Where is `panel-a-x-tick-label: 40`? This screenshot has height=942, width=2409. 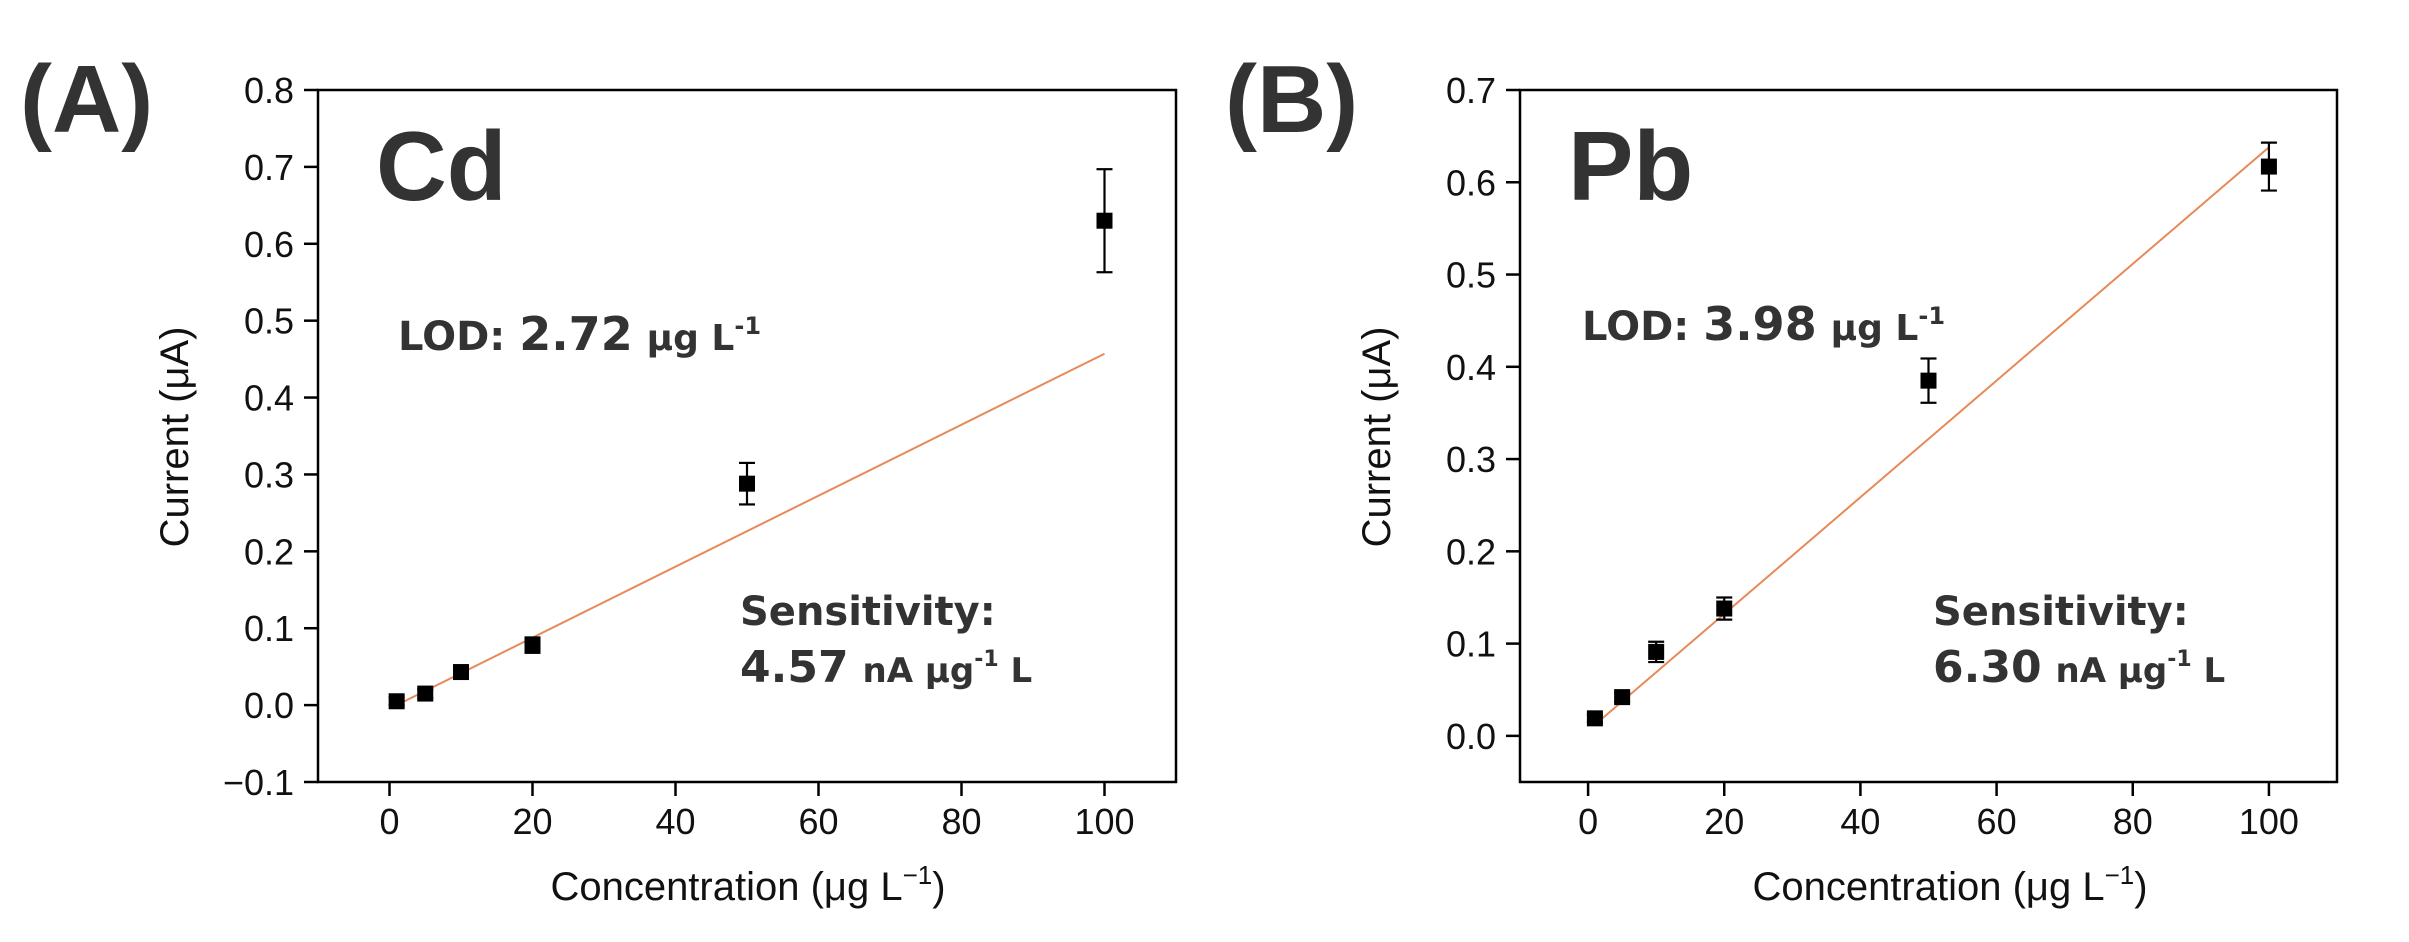 panel-a-x-tick-label: 40 is located at coordinates (675, 821).